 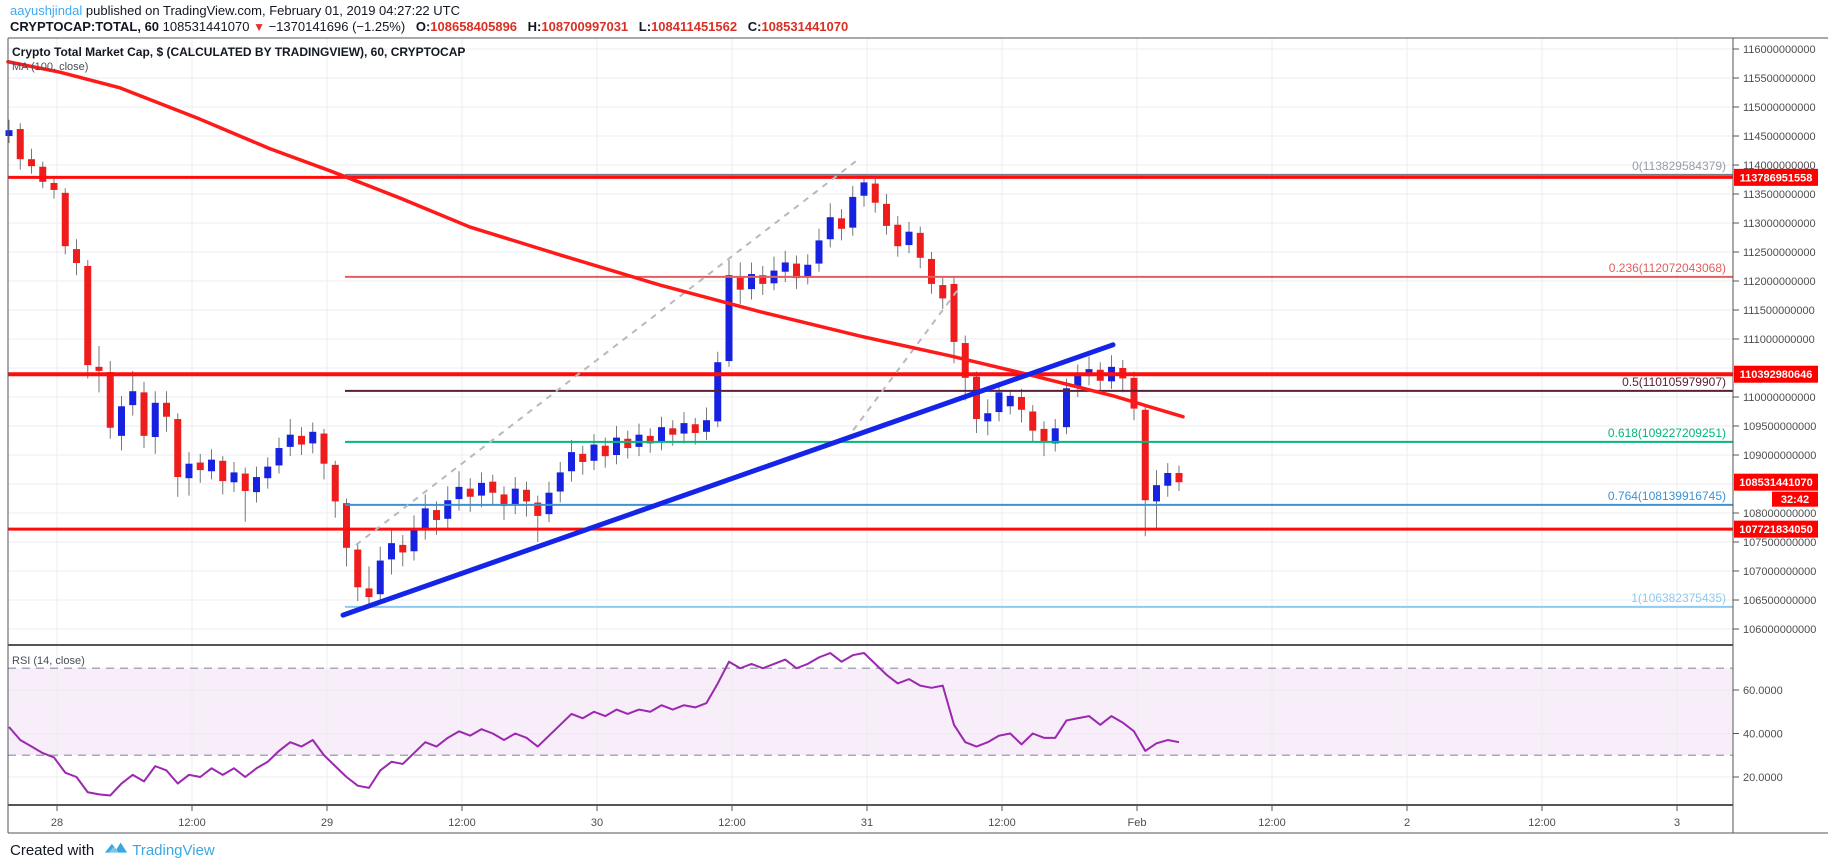 I want to click on fib-level-label: 1(106382375435), so click(x=1678, y=598).